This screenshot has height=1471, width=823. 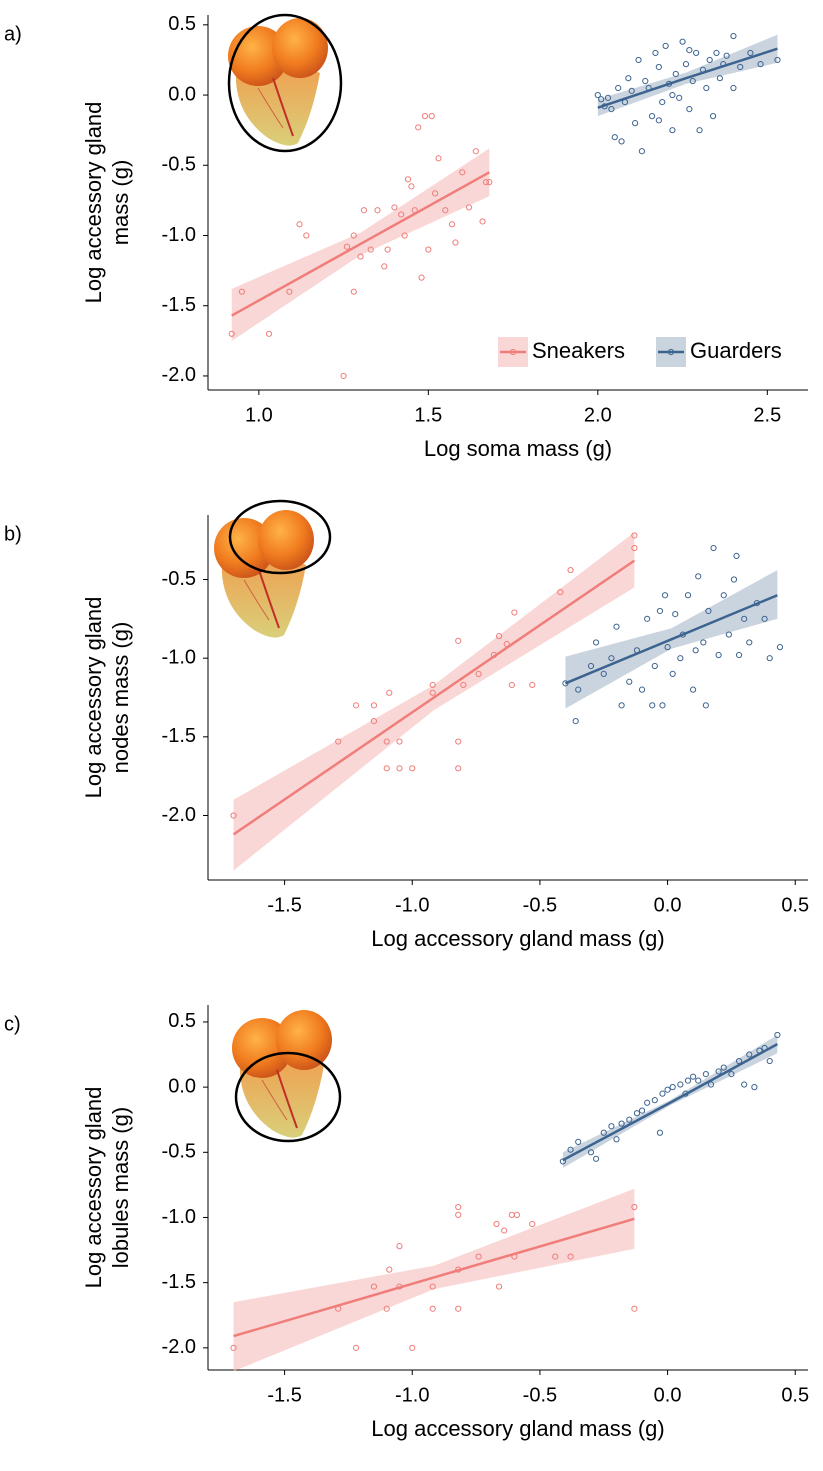 I want to click on x-tick-label: 2.0, so click(x=598, y=415).